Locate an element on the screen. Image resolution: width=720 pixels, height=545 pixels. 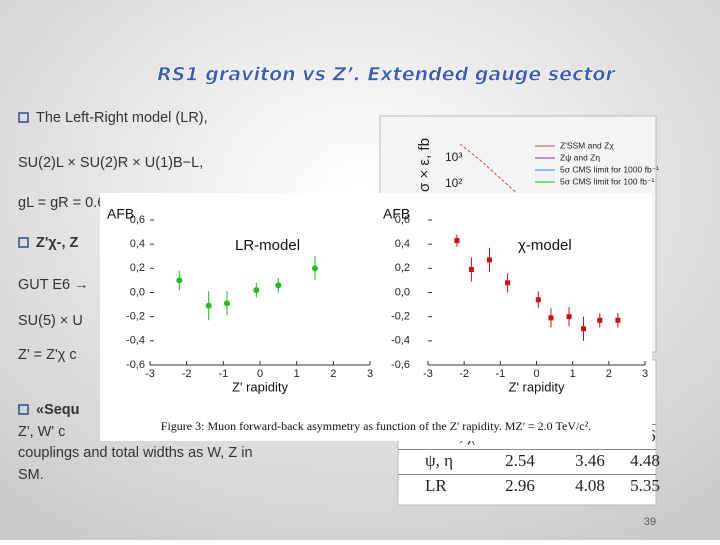
legend-text: Z'SSM and Zχ is located at coordinates (587, 145).